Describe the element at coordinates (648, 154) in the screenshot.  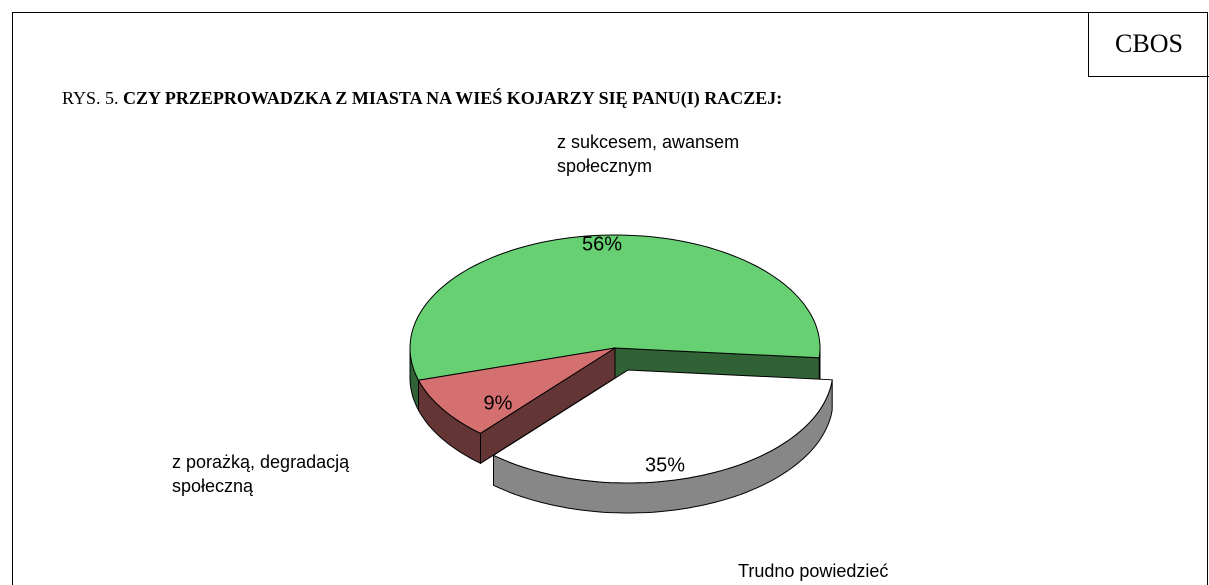
I see `category-label: z sukcesem, awansem społecznym` at that location.